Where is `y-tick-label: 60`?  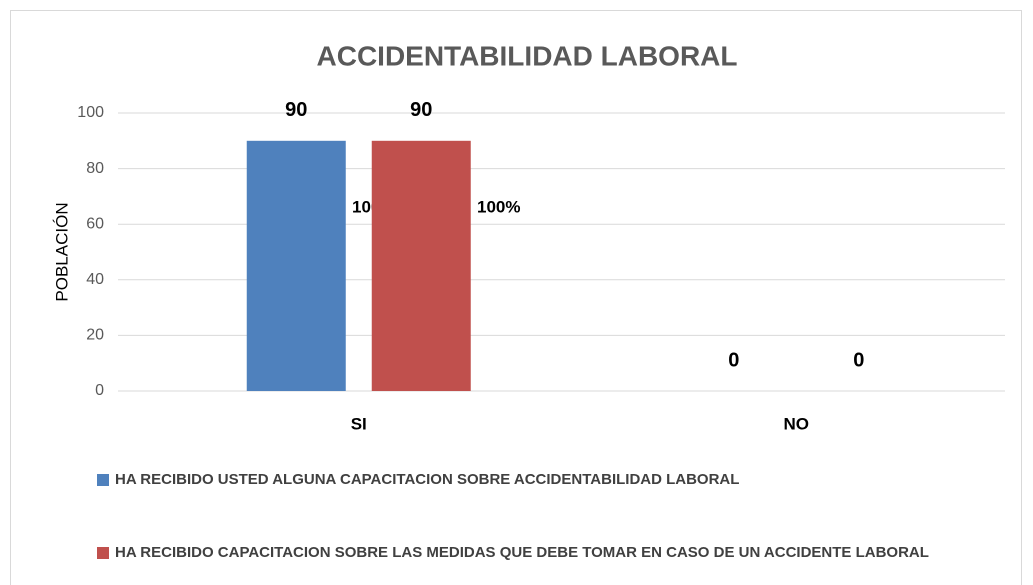 y-tick-label: 60 is located at coordinates (95, 223).